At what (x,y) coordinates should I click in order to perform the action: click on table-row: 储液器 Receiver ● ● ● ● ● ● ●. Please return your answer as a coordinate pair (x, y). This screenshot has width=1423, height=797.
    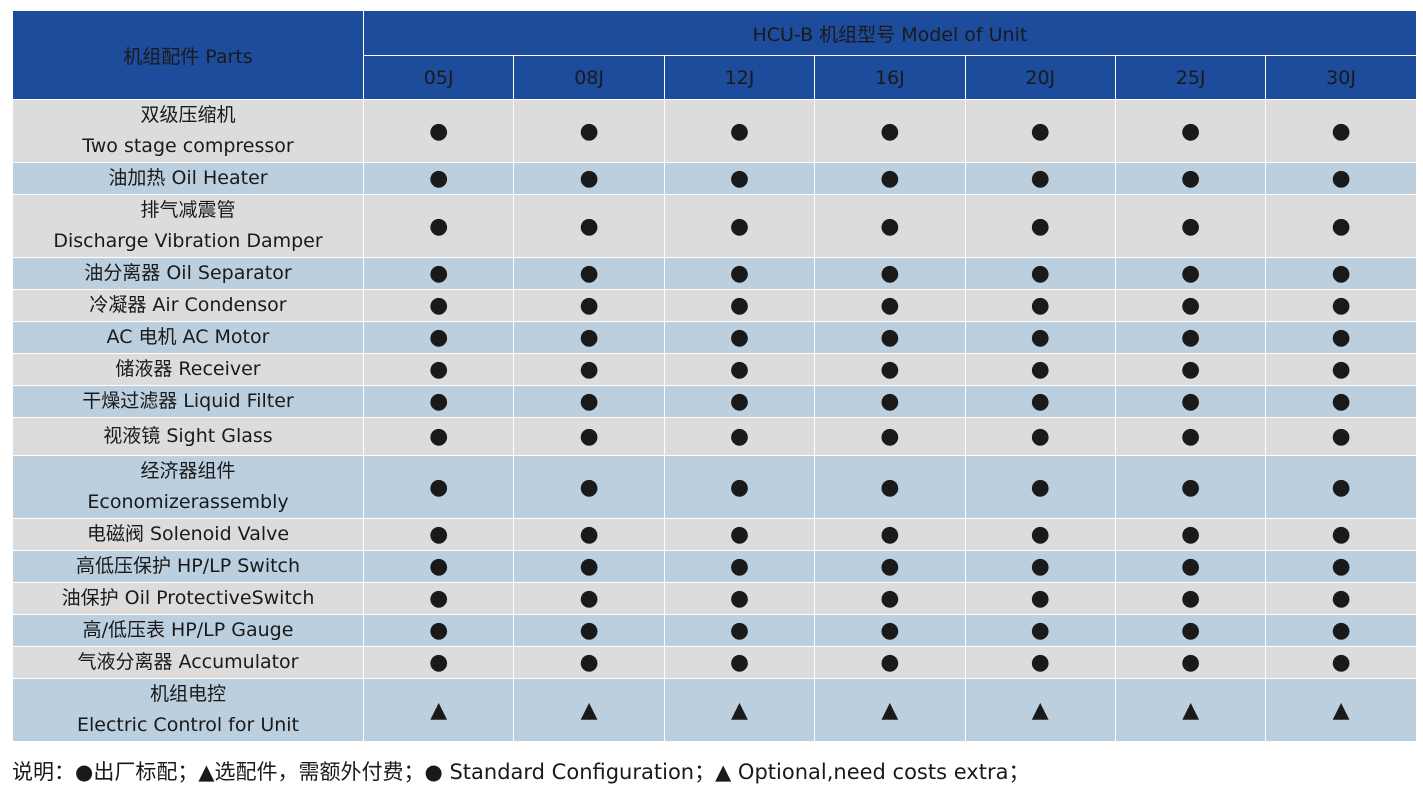
    Looking at the image, I should click on (714, 369).